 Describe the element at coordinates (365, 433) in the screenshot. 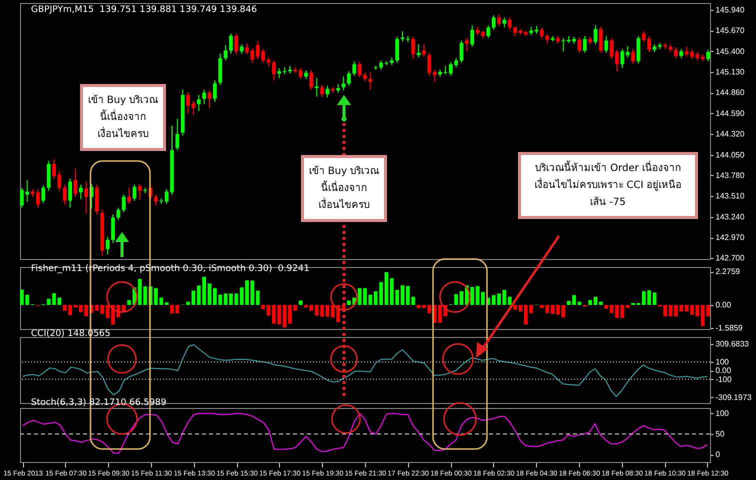

I see `line-series` at that location.